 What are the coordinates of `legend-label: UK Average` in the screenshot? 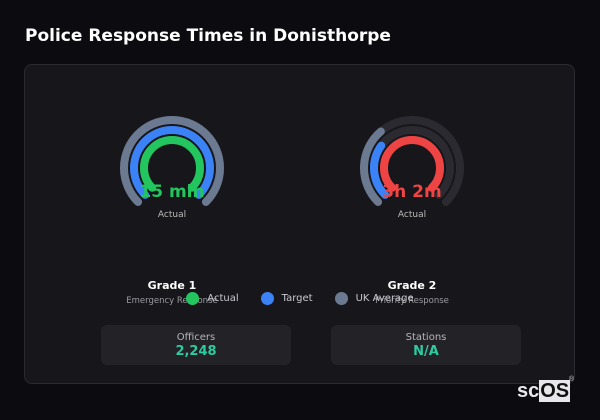 It's located at (384, 298).